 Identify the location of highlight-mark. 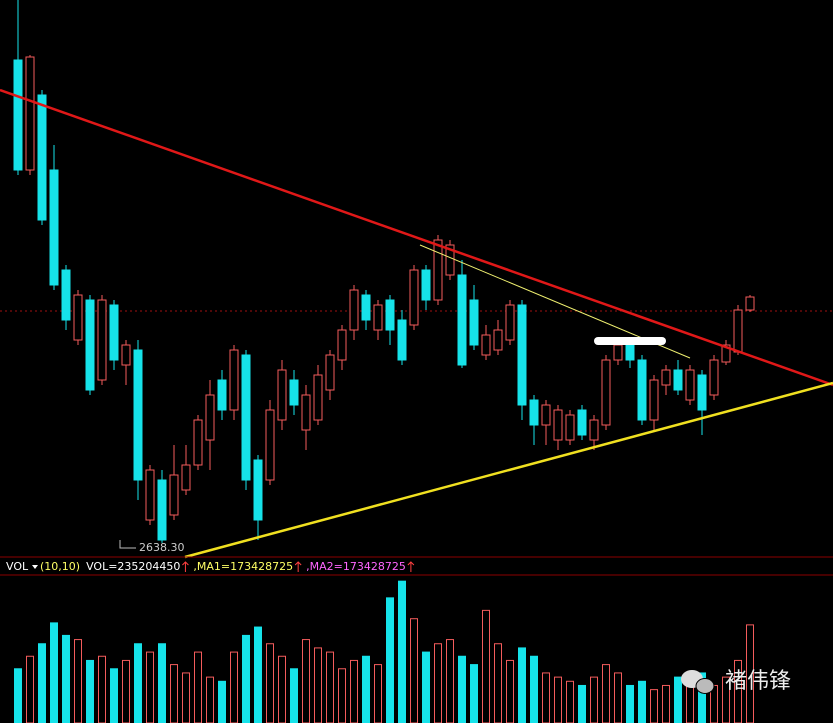
(630, 341).